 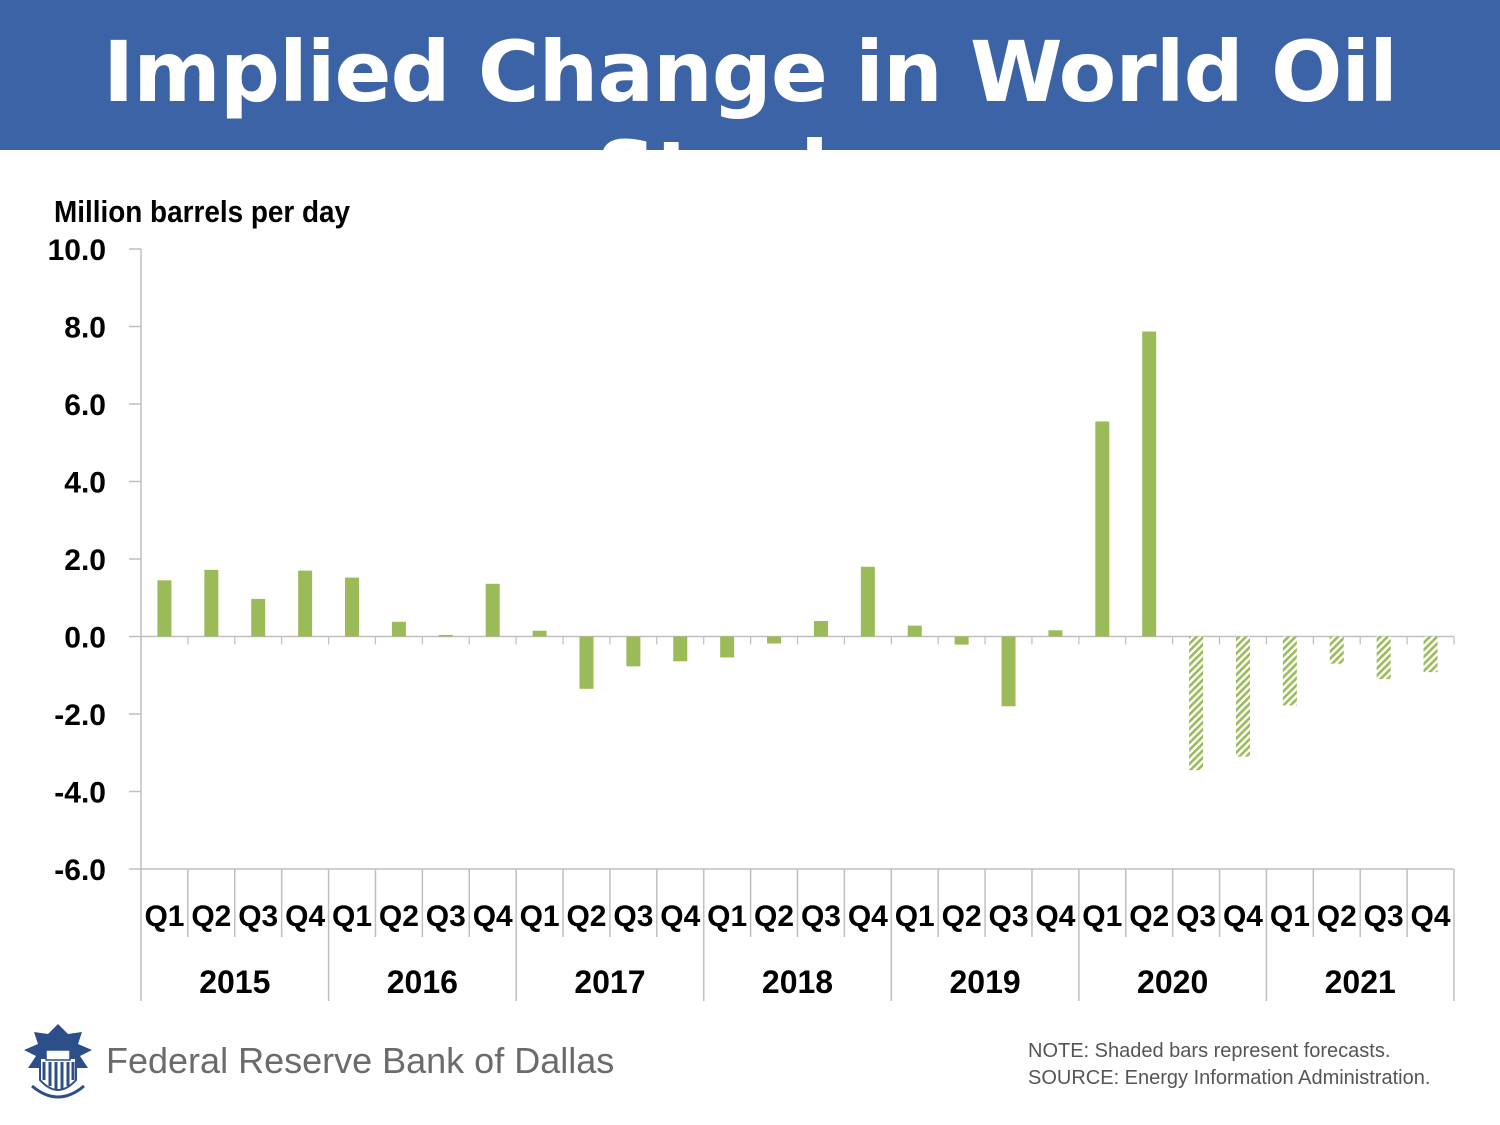 I want to click on year-label: 2015, so click(x=234, y=982).